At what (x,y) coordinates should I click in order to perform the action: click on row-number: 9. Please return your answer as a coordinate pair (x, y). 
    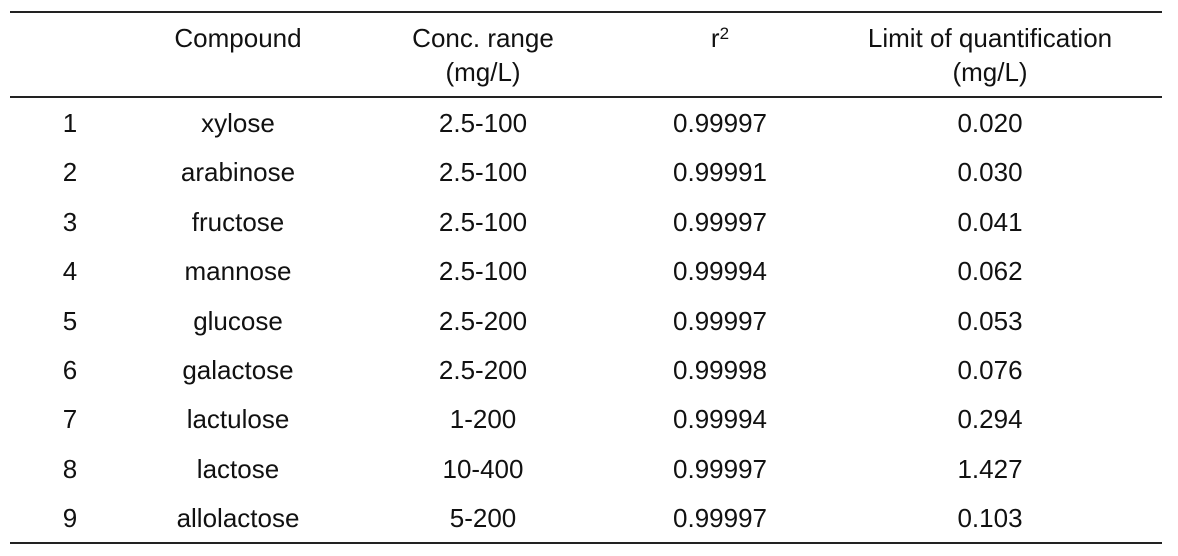
    Looking at the image, I should click on (70, 518).